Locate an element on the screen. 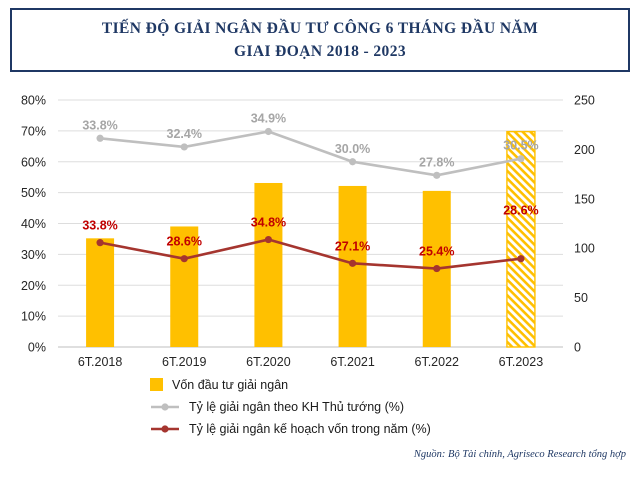  svg-text: 150 is located at coordinates (584, 199).